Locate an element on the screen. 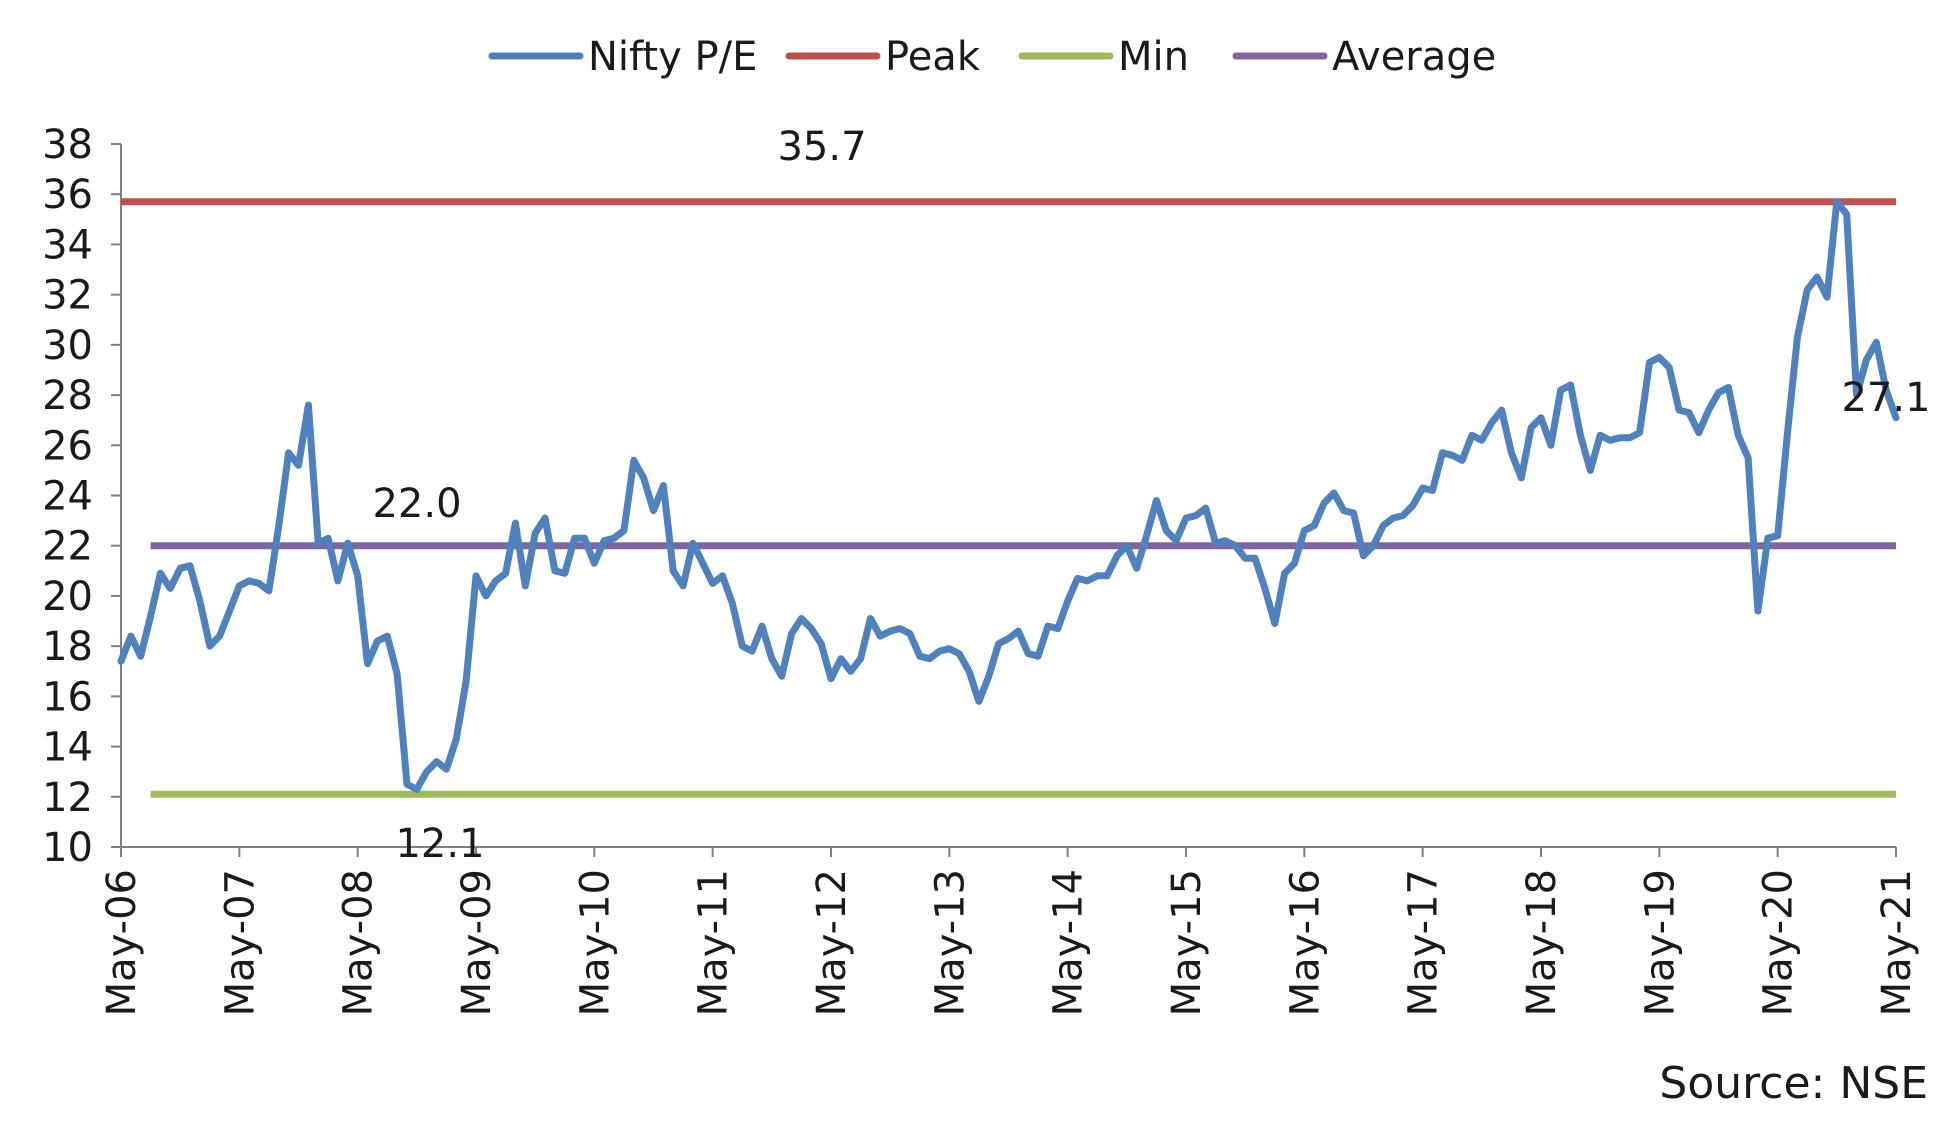 The image size is (1936, 1123). y-tick-label: 32 is located at coordinates (67, 296).